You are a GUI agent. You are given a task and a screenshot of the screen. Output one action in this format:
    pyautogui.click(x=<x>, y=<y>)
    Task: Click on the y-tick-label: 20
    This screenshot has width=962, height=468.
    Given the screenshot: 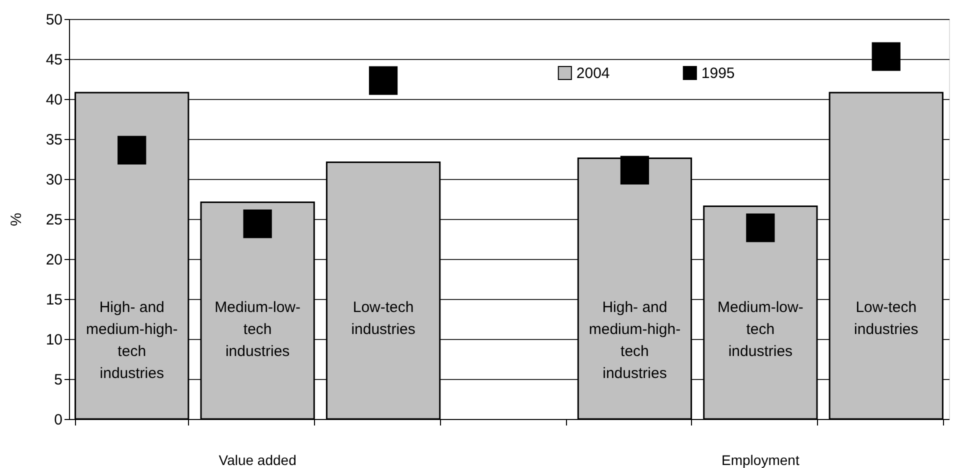 What is the action you would take?
    pyautogui.click(x=54, y=260)
    